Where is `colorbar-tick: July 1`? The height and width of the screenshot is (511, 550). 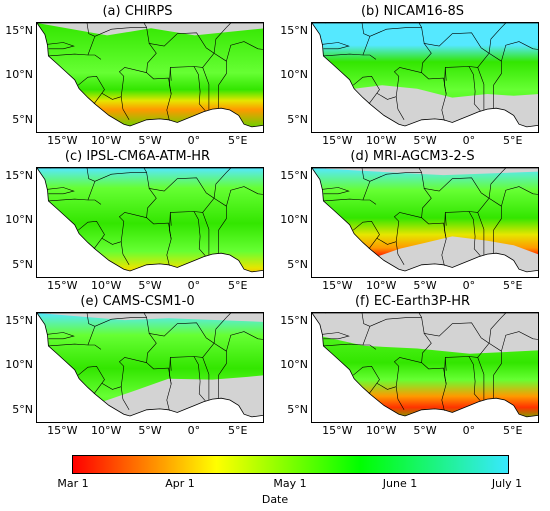
colorbar-tick: July 1 is located at coordinates (507, 483).